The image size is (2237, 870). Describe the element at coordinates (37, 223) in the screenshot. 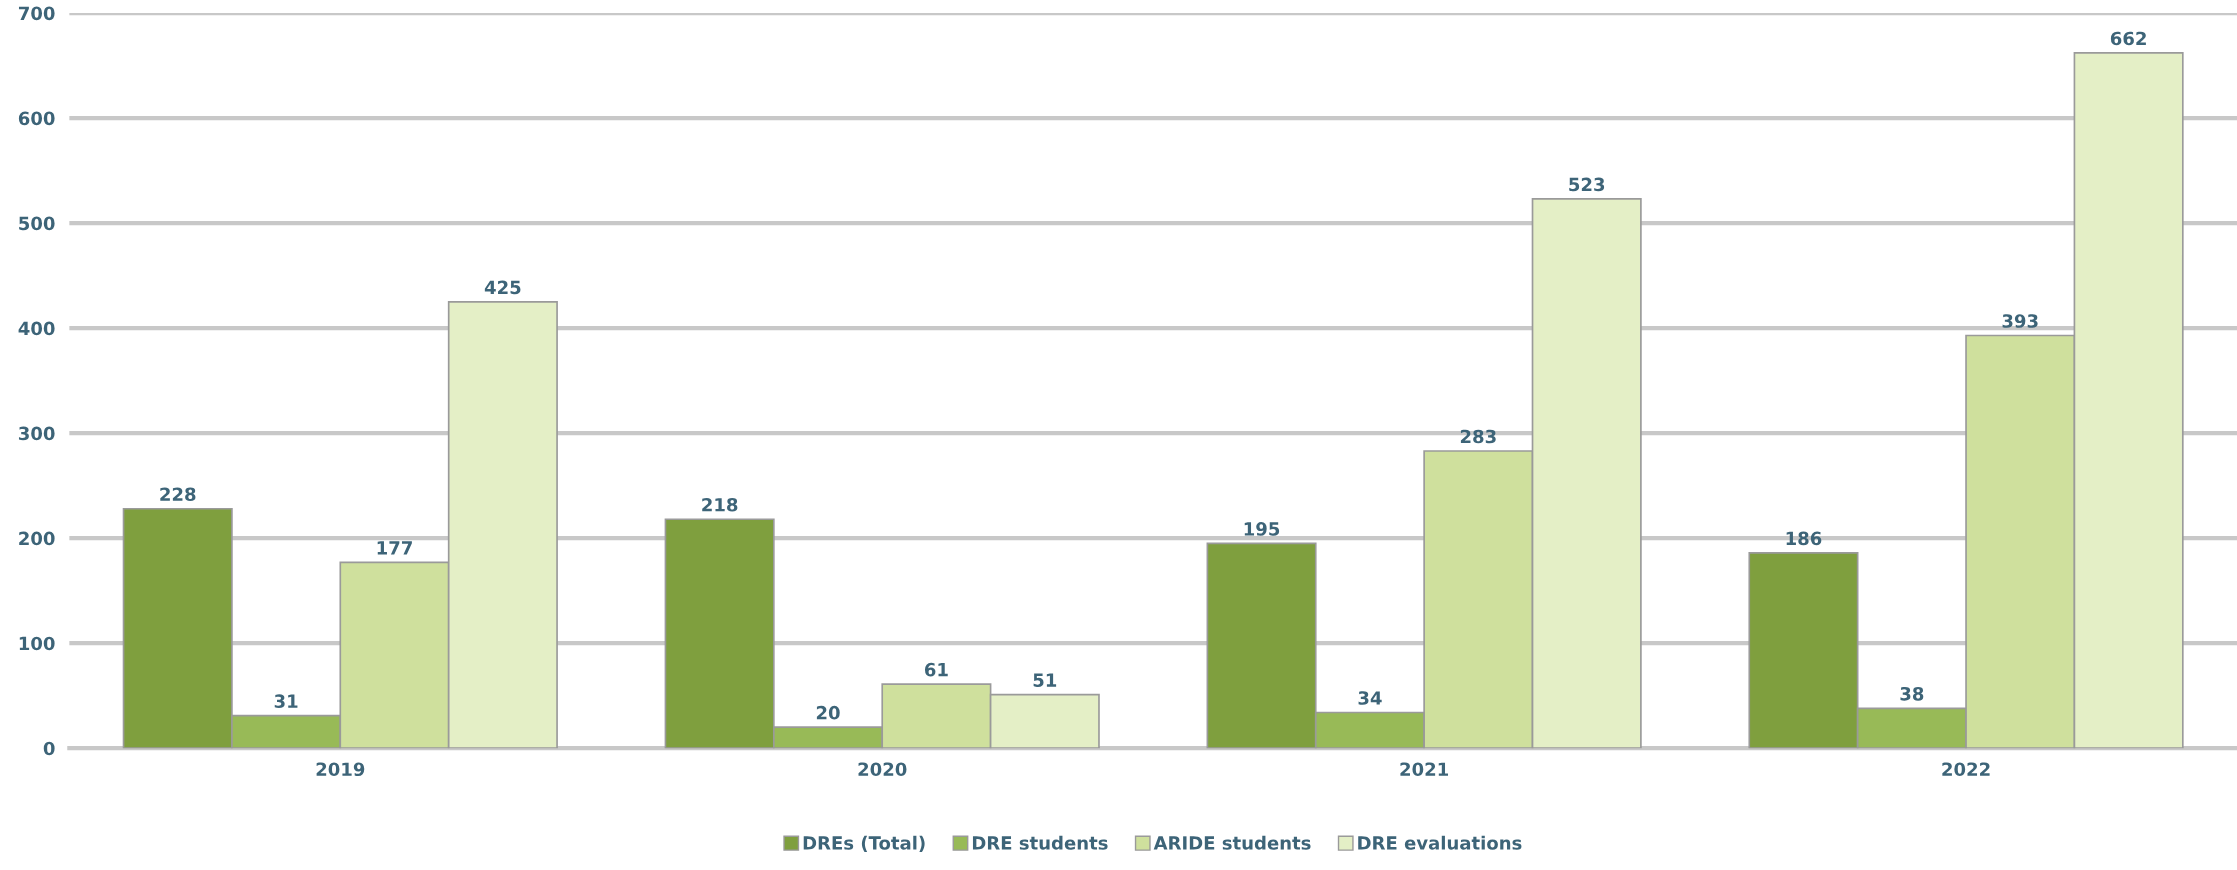

I see `y-tick-label: 500` at that location.